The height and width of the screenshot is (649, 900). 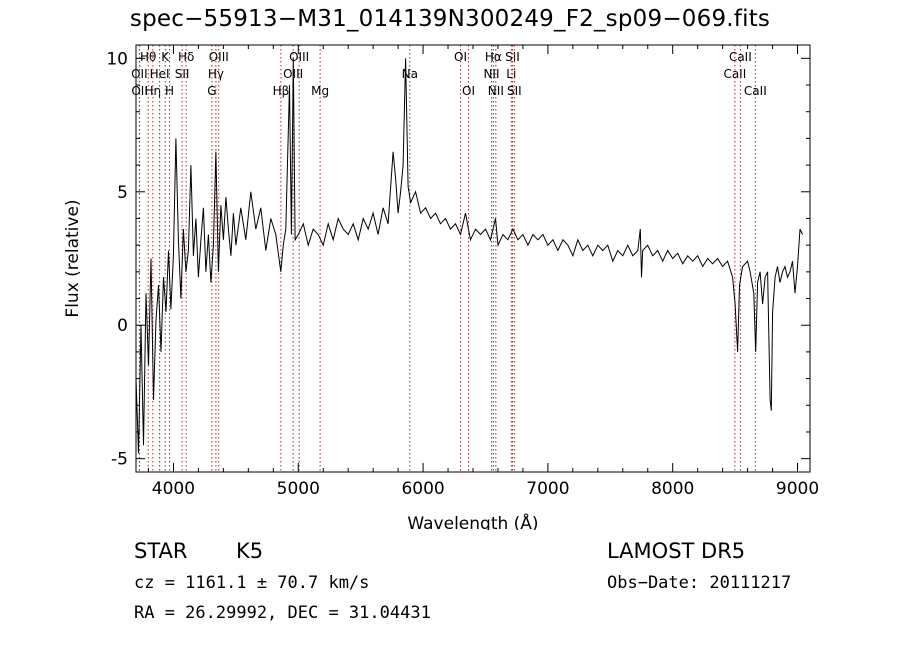 I want to click on line-label: HeI, so click(x=160, y=74).